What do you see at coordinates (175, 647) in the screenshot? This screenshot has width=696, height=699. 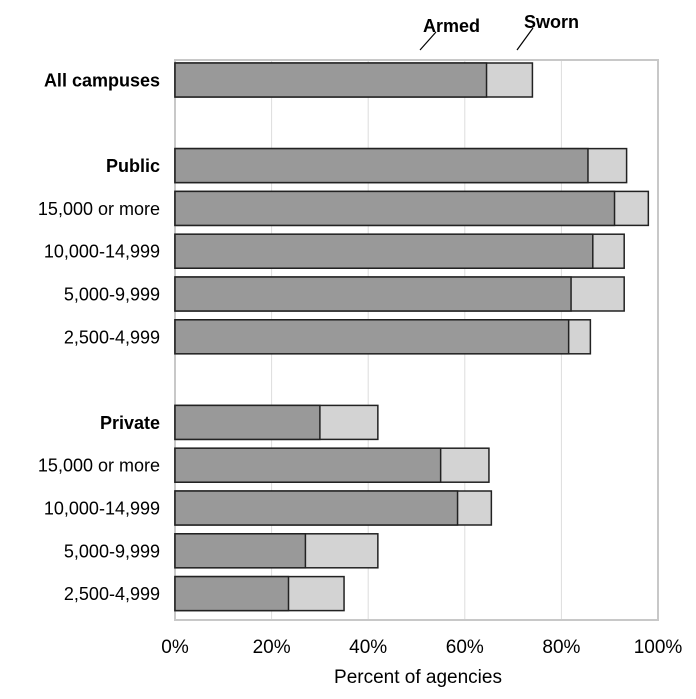 I see `x-tick-label: 0%` at bounding box center [175, 647].